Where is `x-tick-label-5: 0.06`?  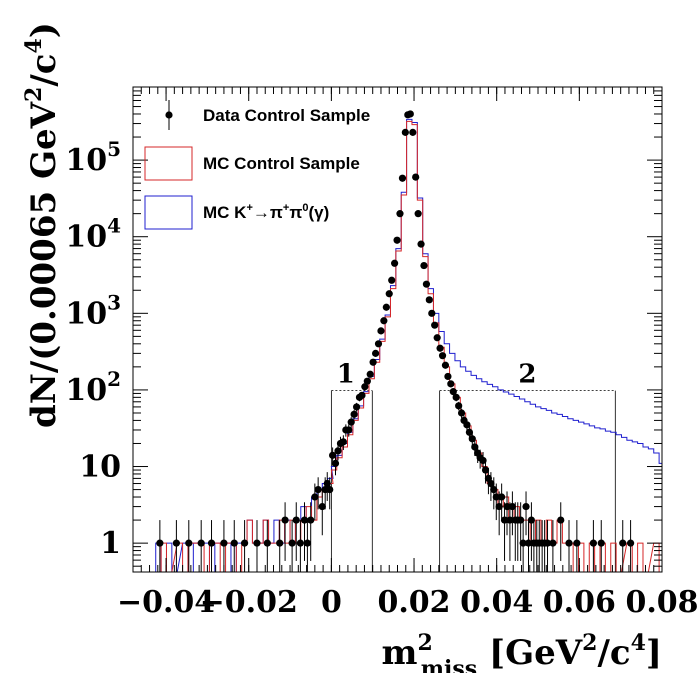
x-tick-label-5: 0.06 is located at coordinates (579, 602).